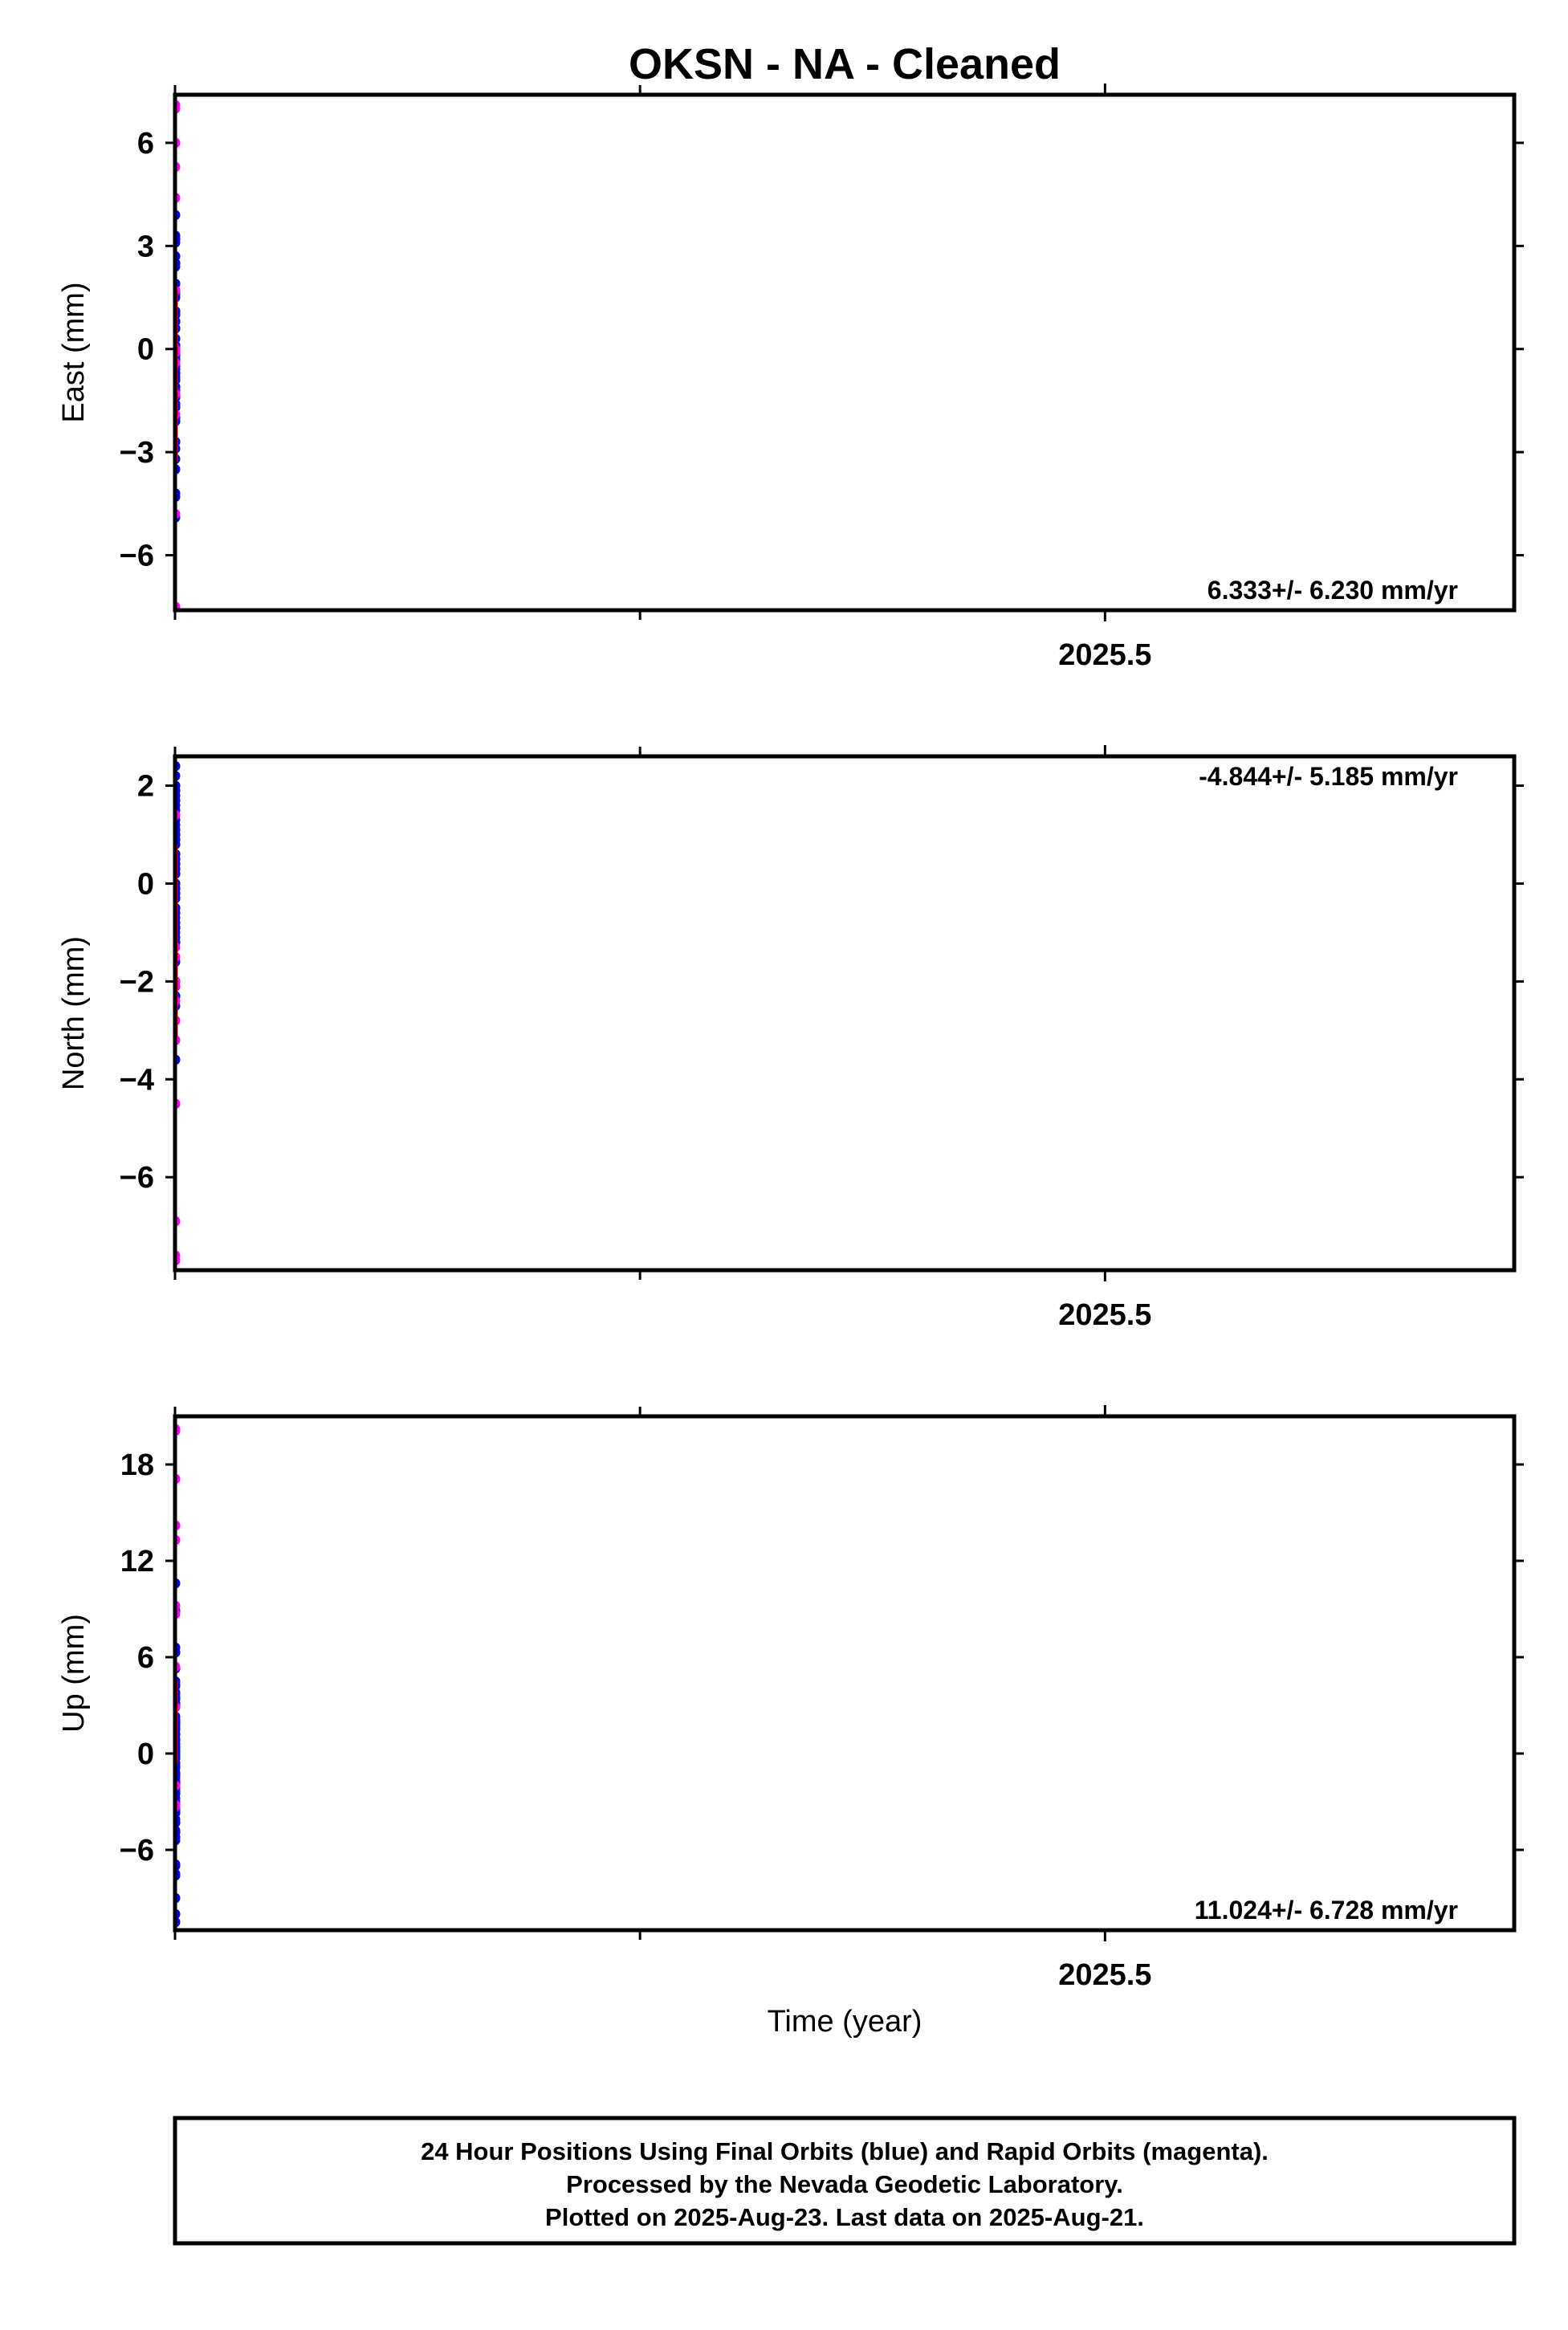 This screenshot has width=1568, height=2330. Describe the element at coordinates (137, 982) in the screenshot. I see `north-ytick-label: −2` at that location.